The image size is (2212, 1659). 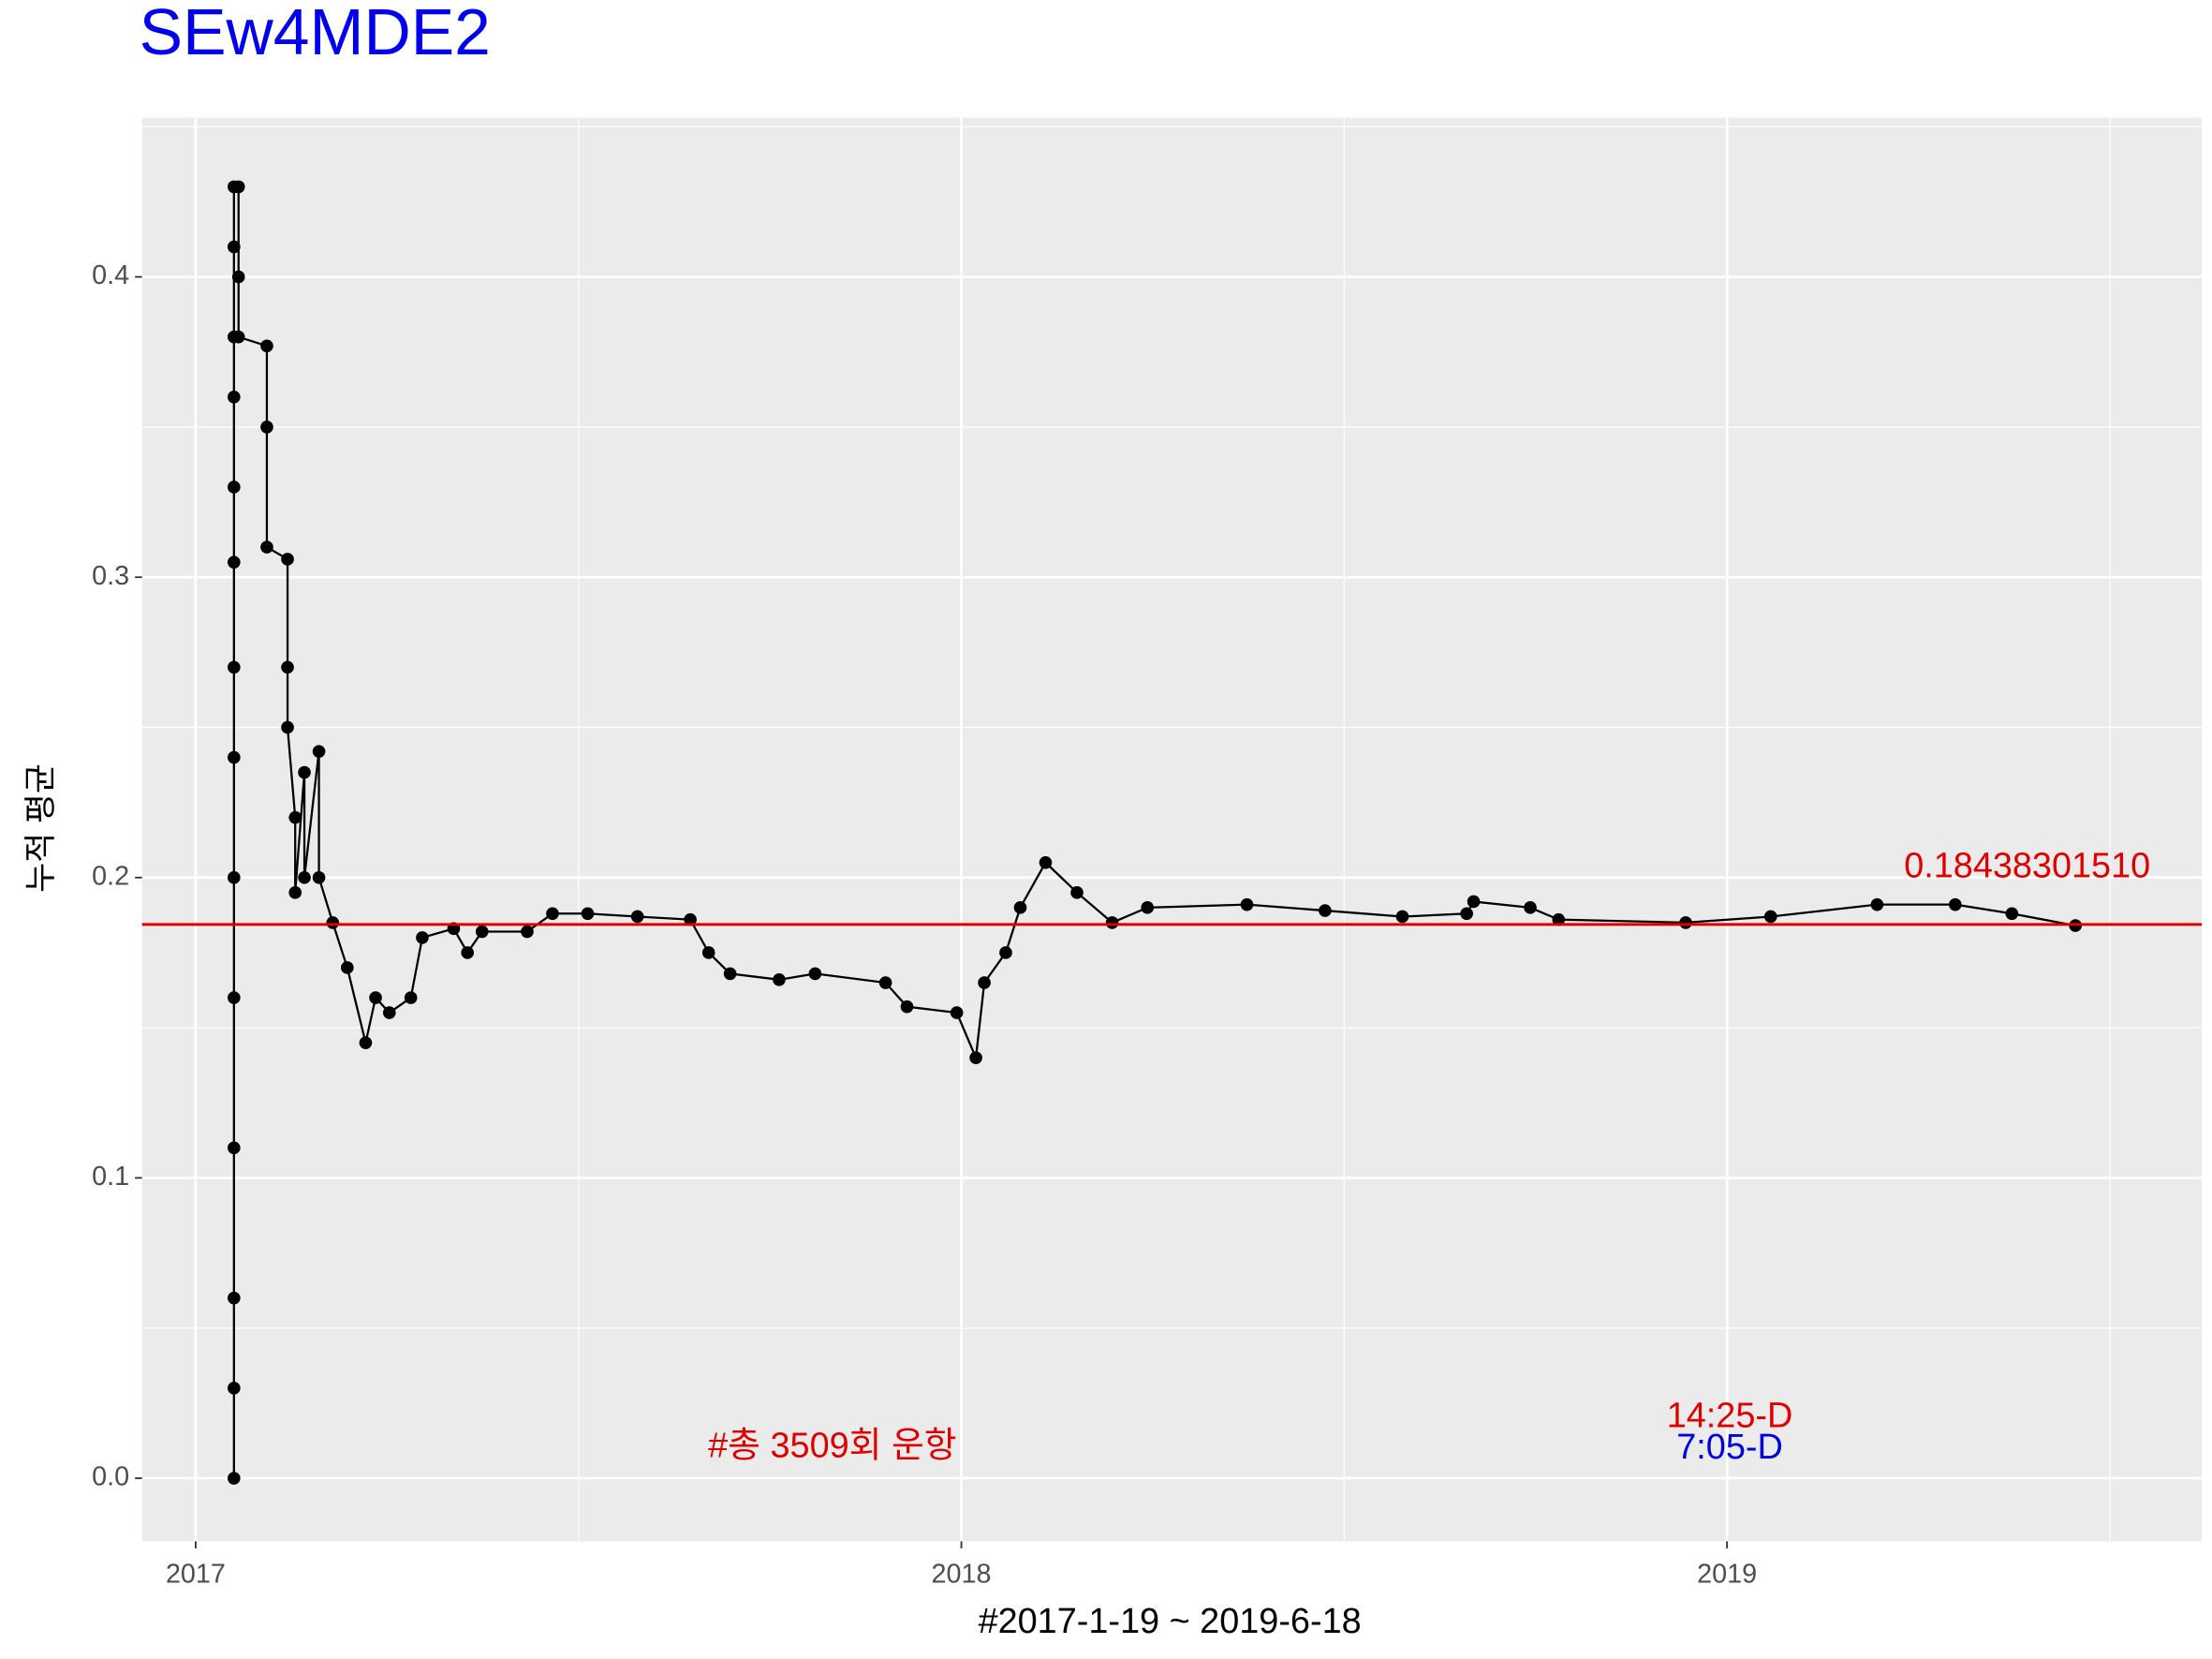 What do you see at coordinates (962, 1574) in the screenshot?
I see `x-tick-label: 2018` at bounding box center [962, 1574].